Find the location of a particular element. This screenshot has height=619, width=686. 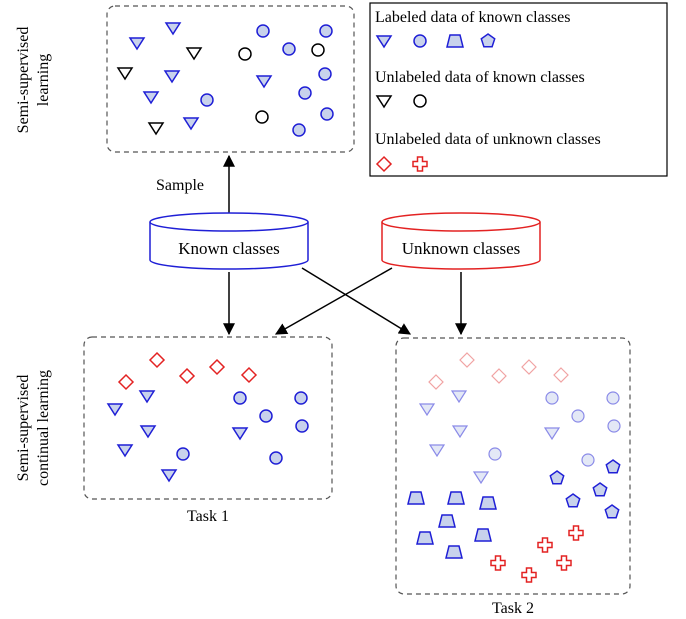

side-label-bottom-line2: continual learning is located at coordinates (43, 428).